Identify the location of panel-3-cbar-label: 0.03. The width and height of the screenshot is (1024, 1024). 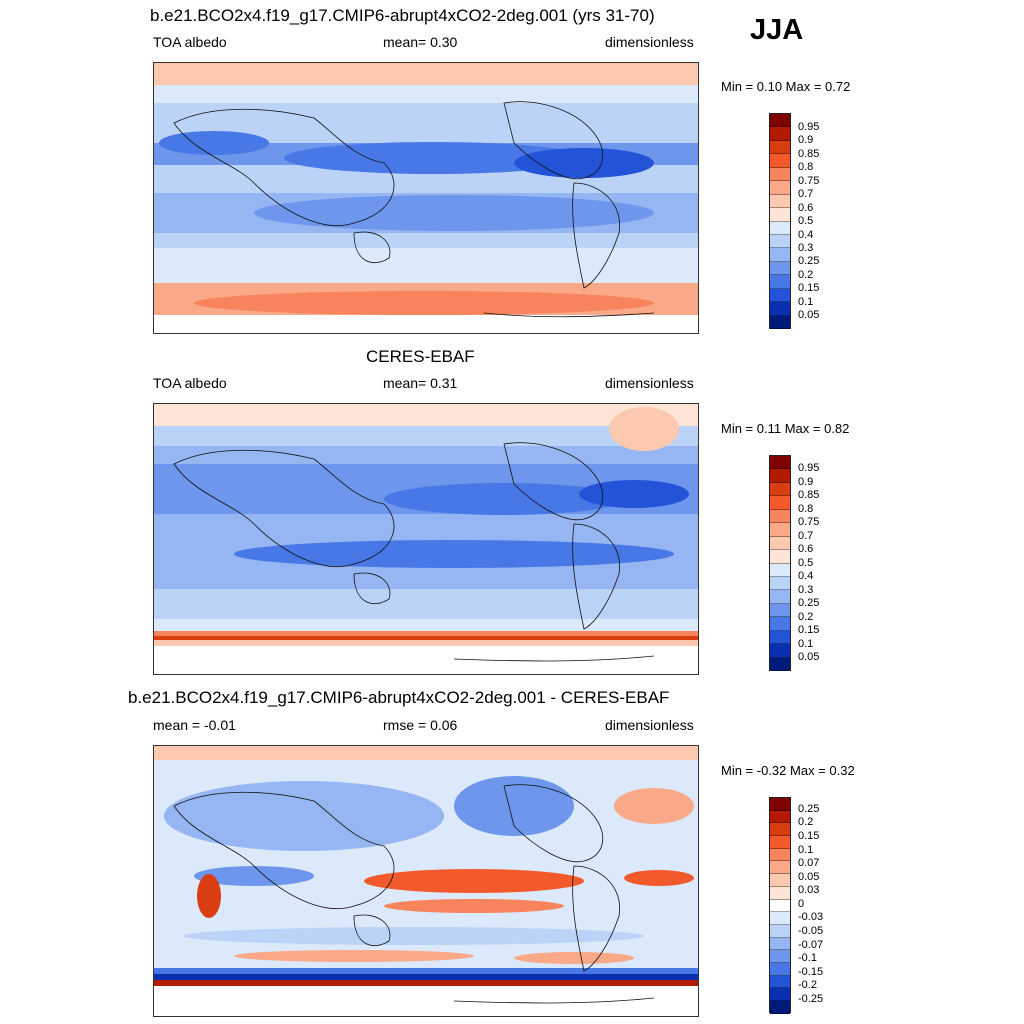
(809, 890).